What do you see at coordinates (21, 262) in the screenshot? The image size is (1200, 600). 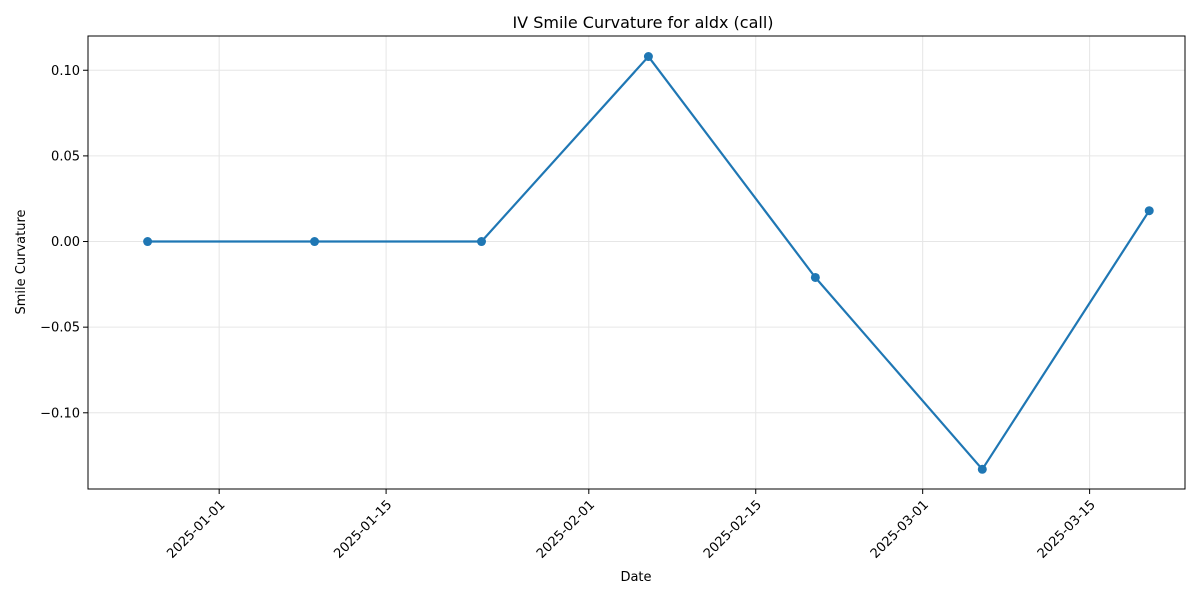 I see `y-axis-label: Smile Curvature` at bounding box center [21, 262].